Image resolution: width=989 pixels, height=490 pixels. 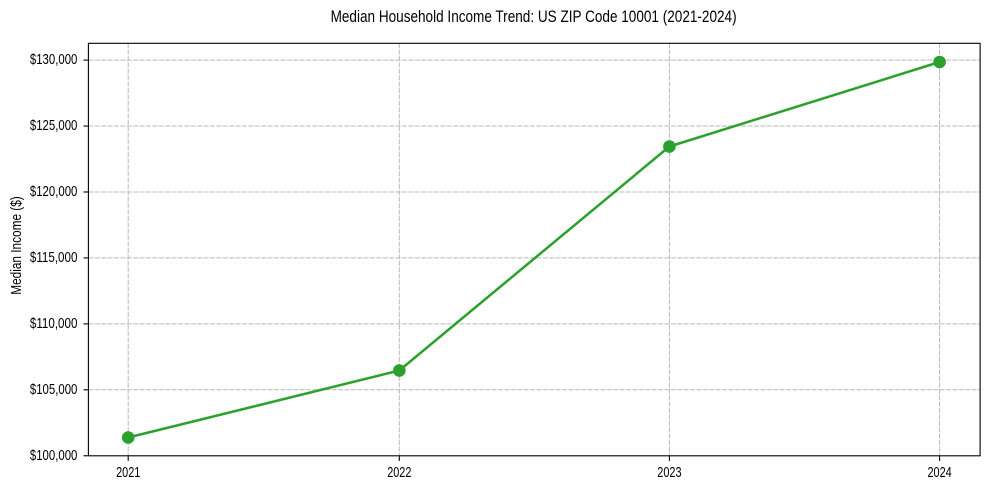 I want to click on svg-text: $125,000, so click(x=54, y=126).